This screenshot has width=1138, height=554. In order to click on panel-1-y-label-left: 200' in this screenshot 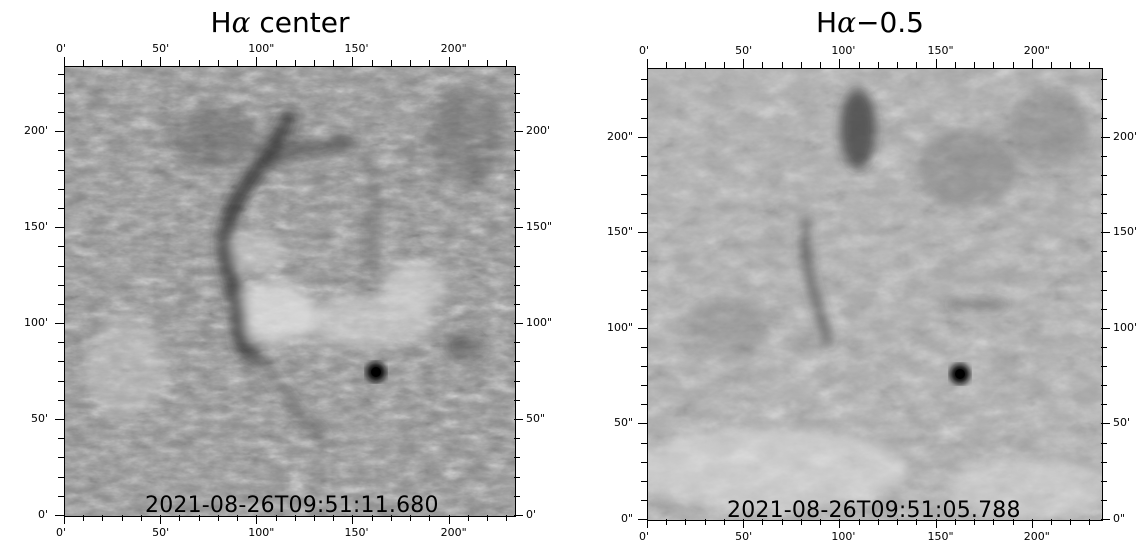, I will do `click(36, 131)`.